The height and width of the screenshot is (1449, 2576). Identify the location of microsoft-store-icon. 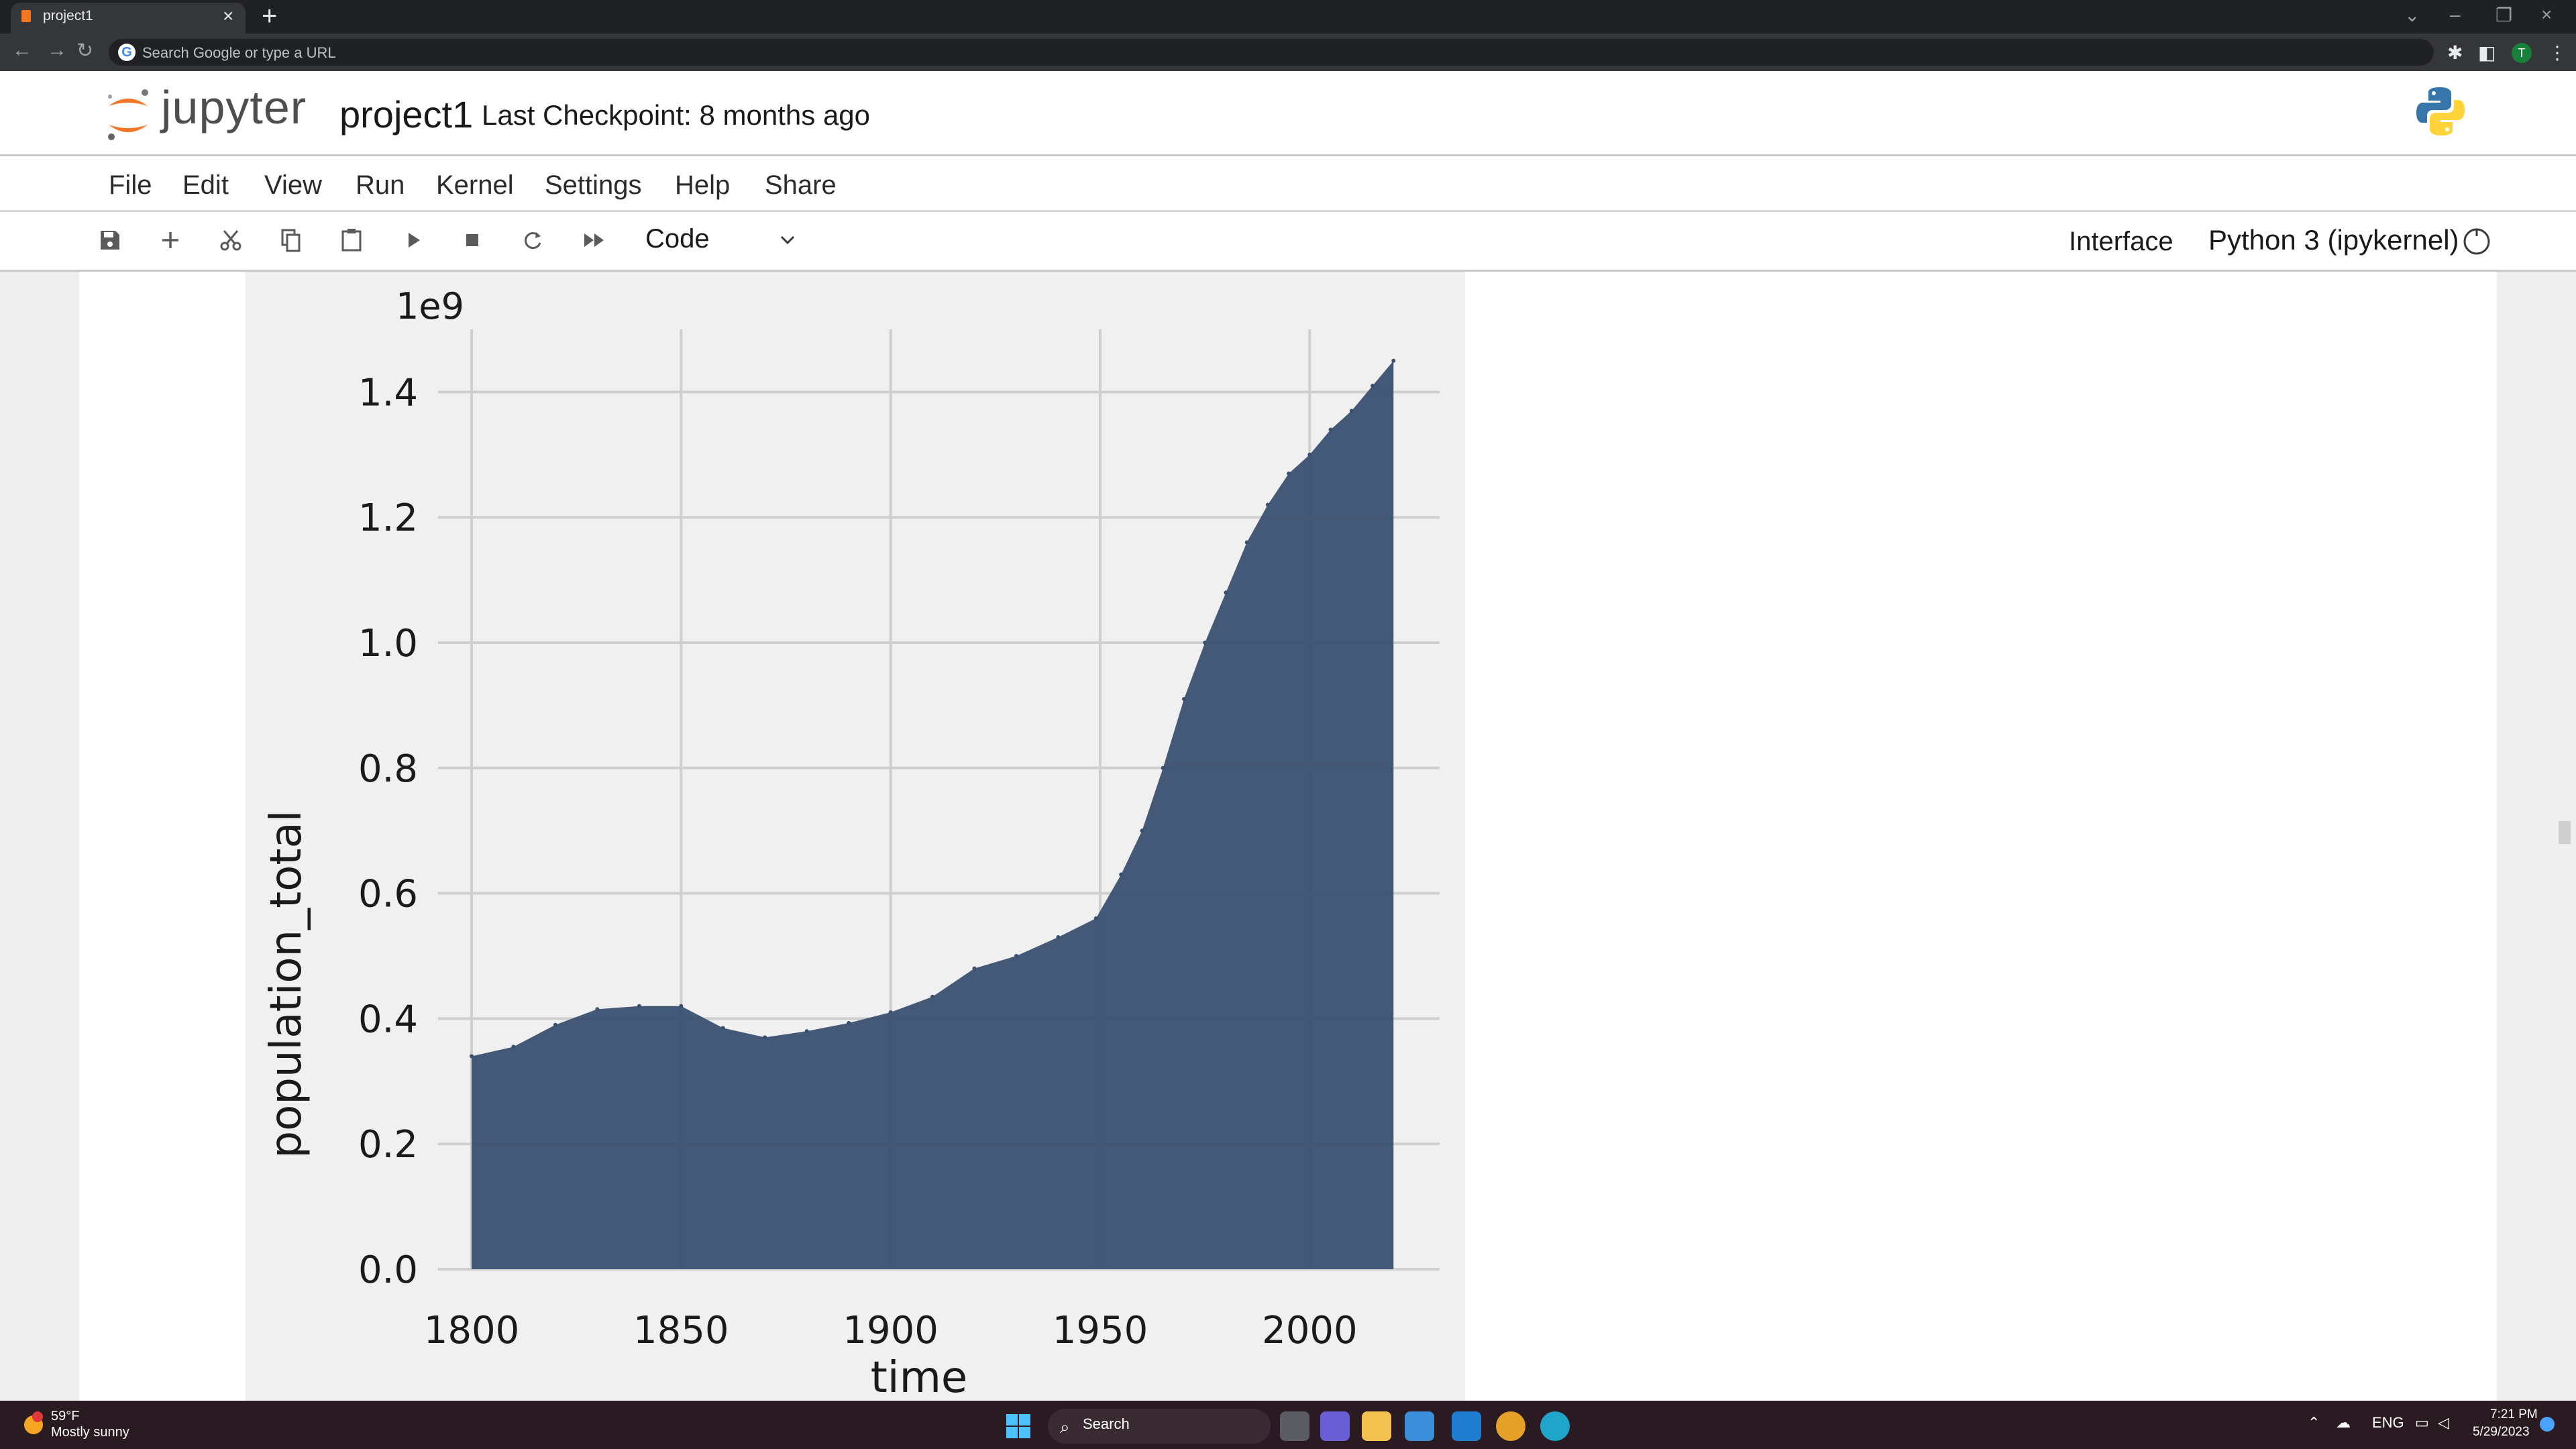
(1419, 1426).